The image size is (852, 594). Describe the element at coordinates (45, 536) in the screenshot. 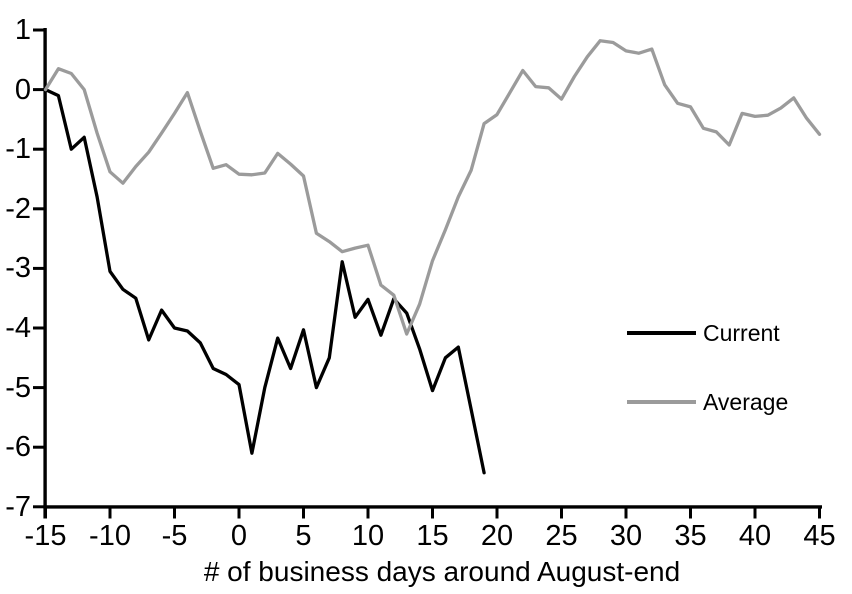

I see `x-tick-label: -15` at that location.